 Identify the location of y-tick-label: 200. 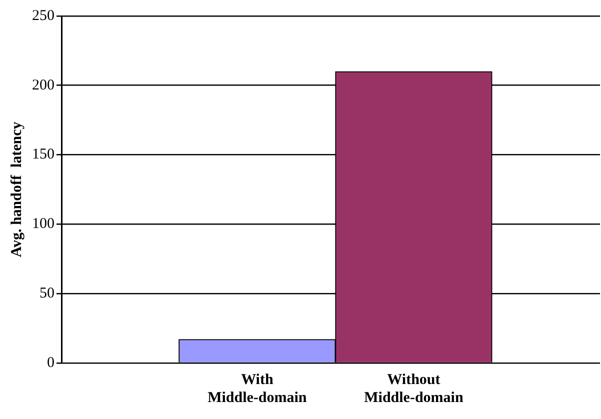
(43, 85).